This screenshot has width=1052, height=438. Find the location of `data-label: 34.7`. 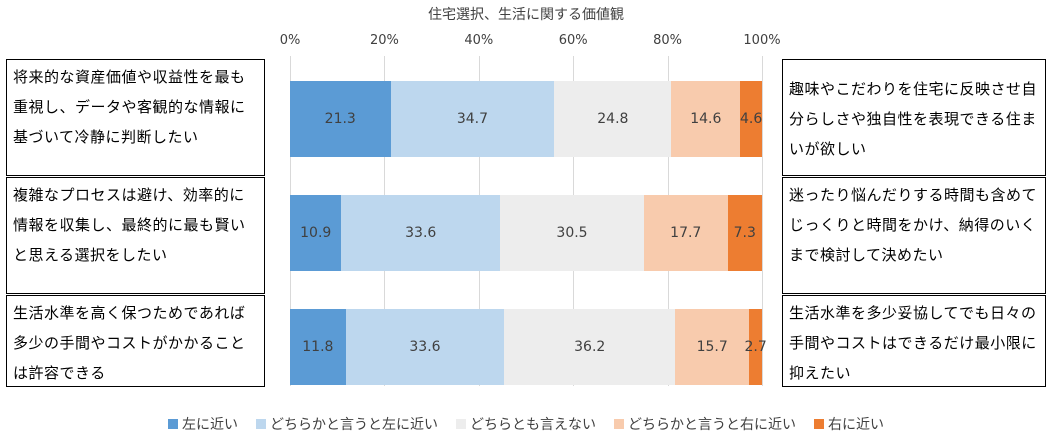

data-label: 34.7 is located at coordinates (472, 119).